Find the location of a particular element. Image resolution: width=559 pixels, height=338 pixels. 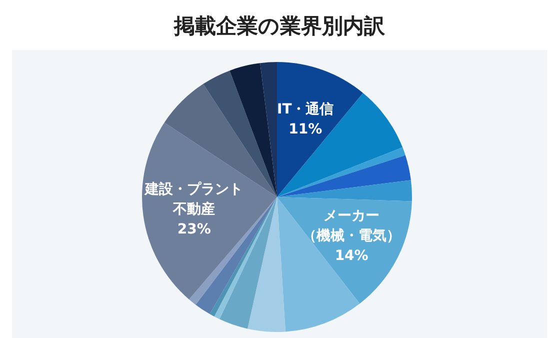

data-label: 11% is located at coordinates (305, 129).